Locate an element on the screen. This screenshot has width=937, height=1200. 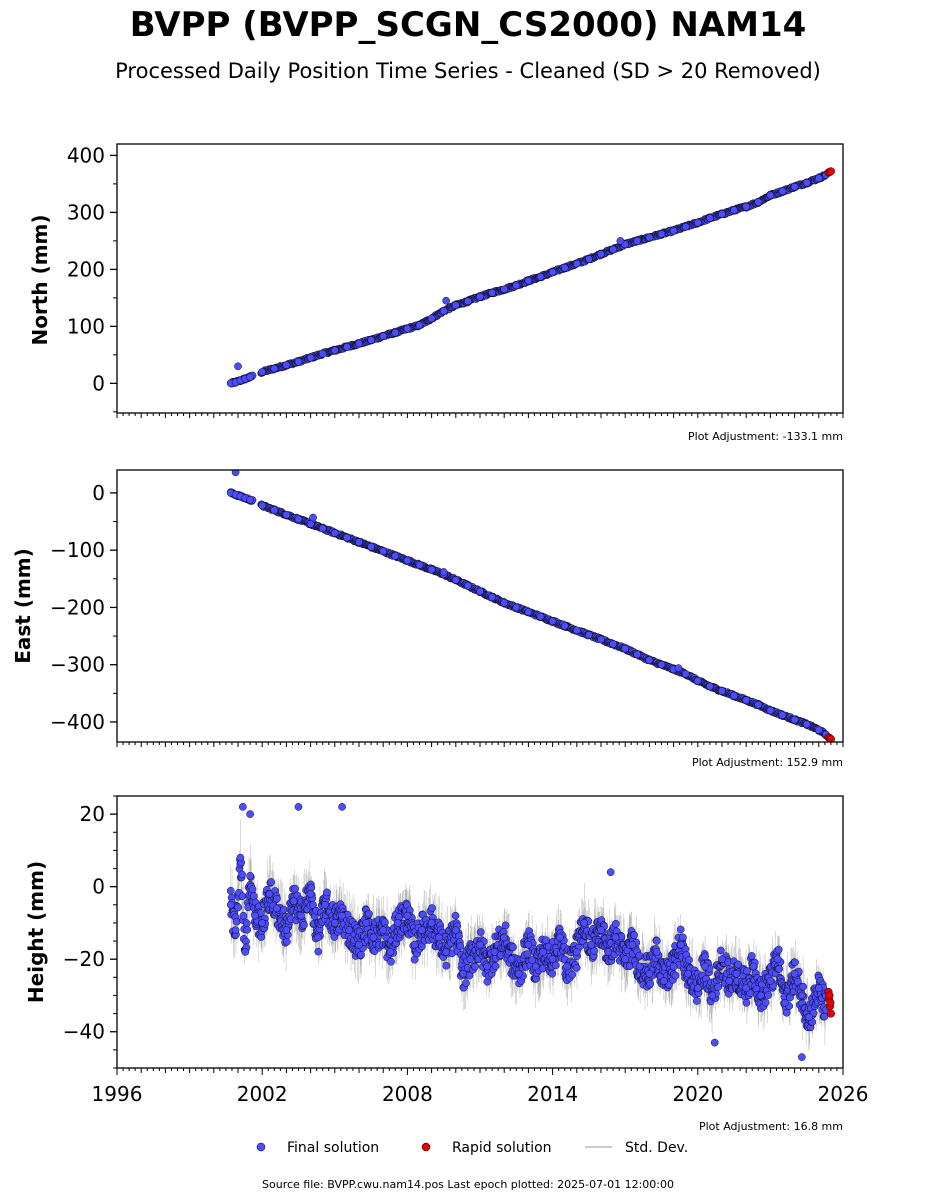
y-tick-label: 0 is located at coordinates (98, 383).